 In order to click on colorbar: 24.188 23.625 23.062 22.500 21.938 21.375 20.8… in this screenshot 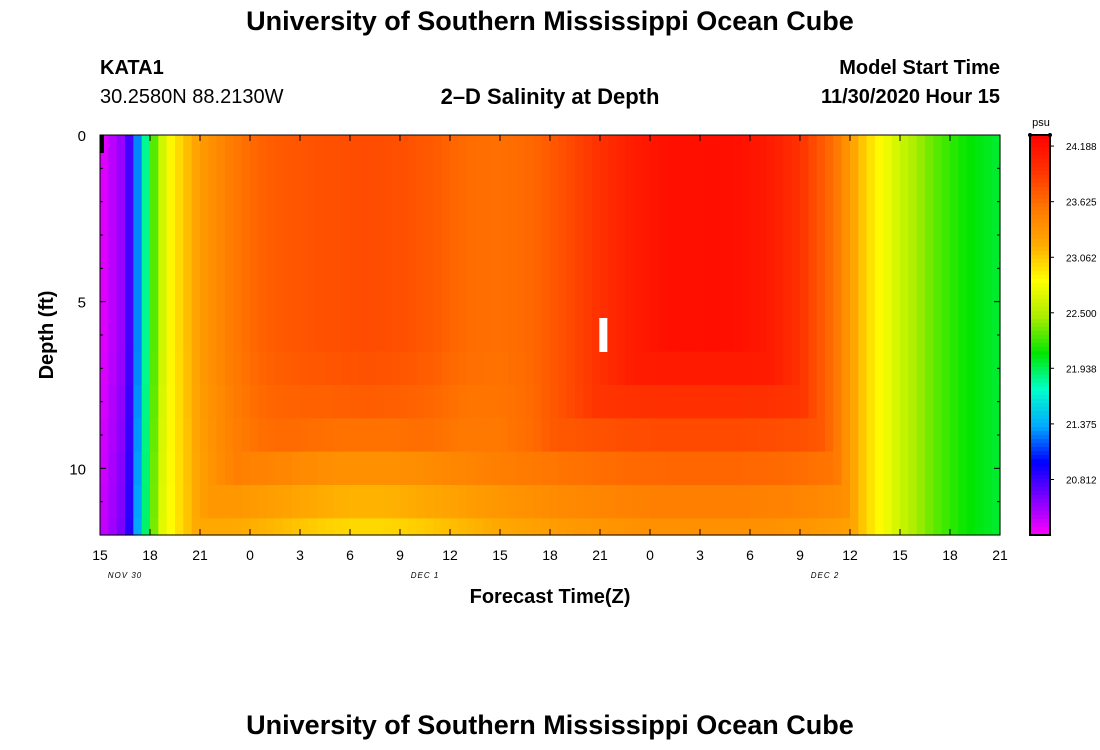, I will do `click(1062, 334)`.